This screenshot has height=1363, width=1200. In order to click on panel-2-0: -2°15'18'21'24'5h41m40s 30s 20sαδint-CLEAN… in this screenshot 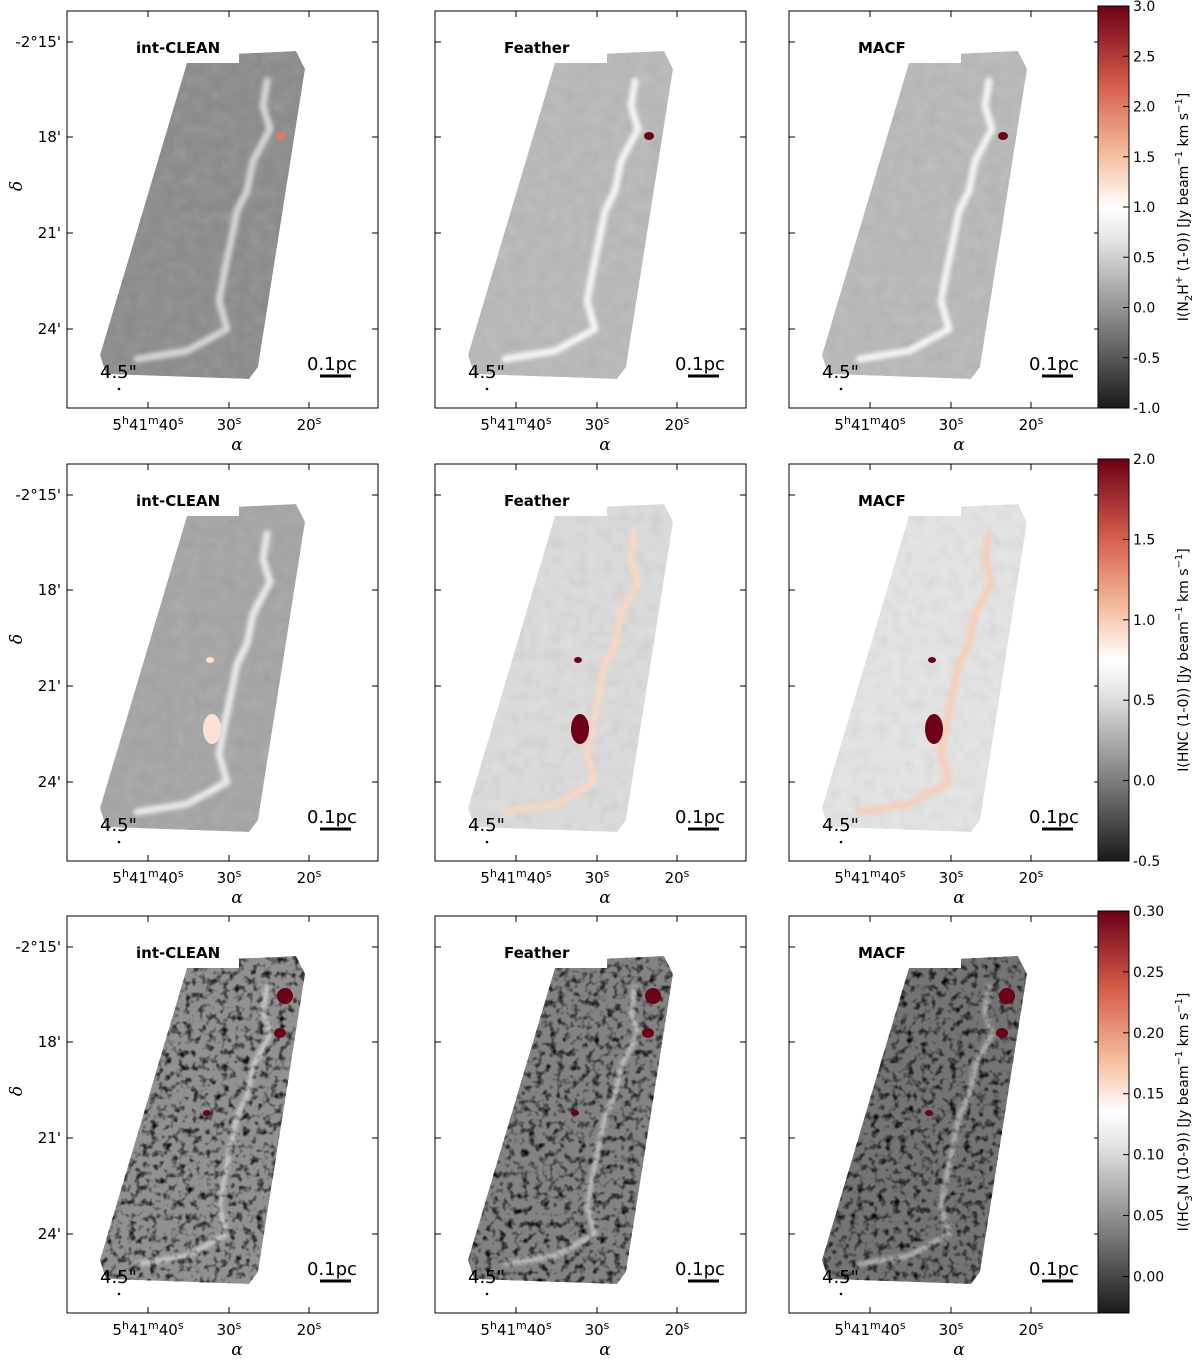, I will do `click(193, 1137)`.